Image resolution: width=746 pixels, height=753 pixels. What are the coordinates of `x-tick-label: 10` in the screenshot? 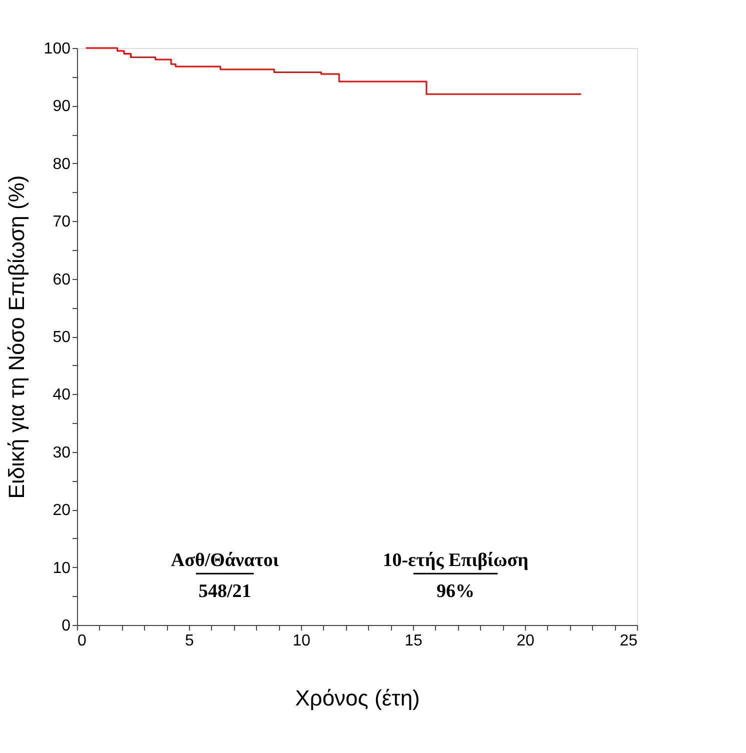 It's located at (301, 641).